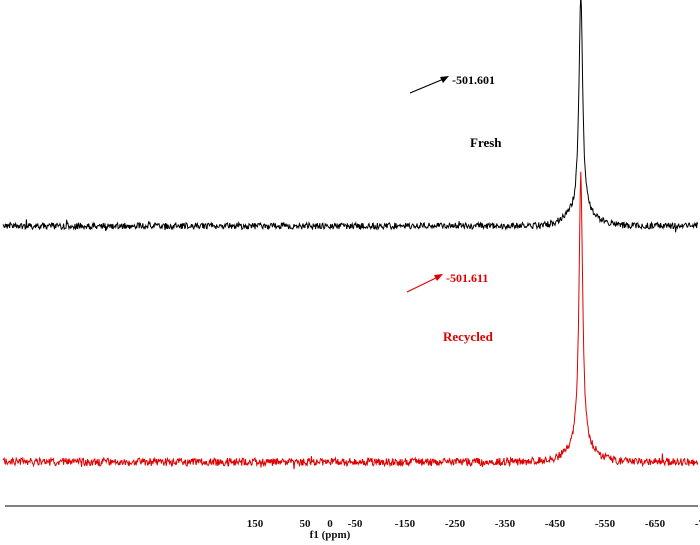 This screenshot has width=700, height=545. What do you see at coordinates (605, 524) in the screenshot?
I see `x-tick-label: -550` at bounding box center [605, 524].